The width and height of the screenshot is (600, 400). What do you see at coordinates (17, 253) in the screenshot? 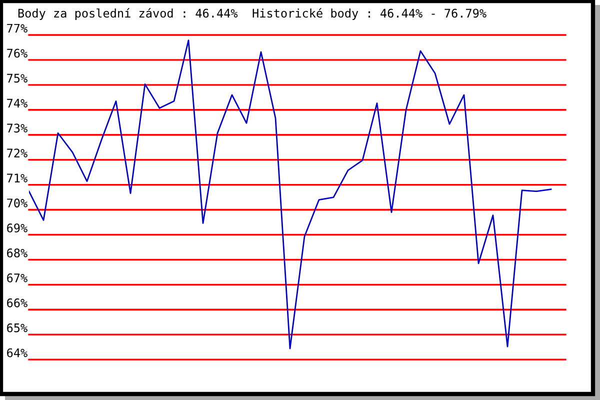
I see `y-tick-label: 68%` at bounding box center [17, 253].